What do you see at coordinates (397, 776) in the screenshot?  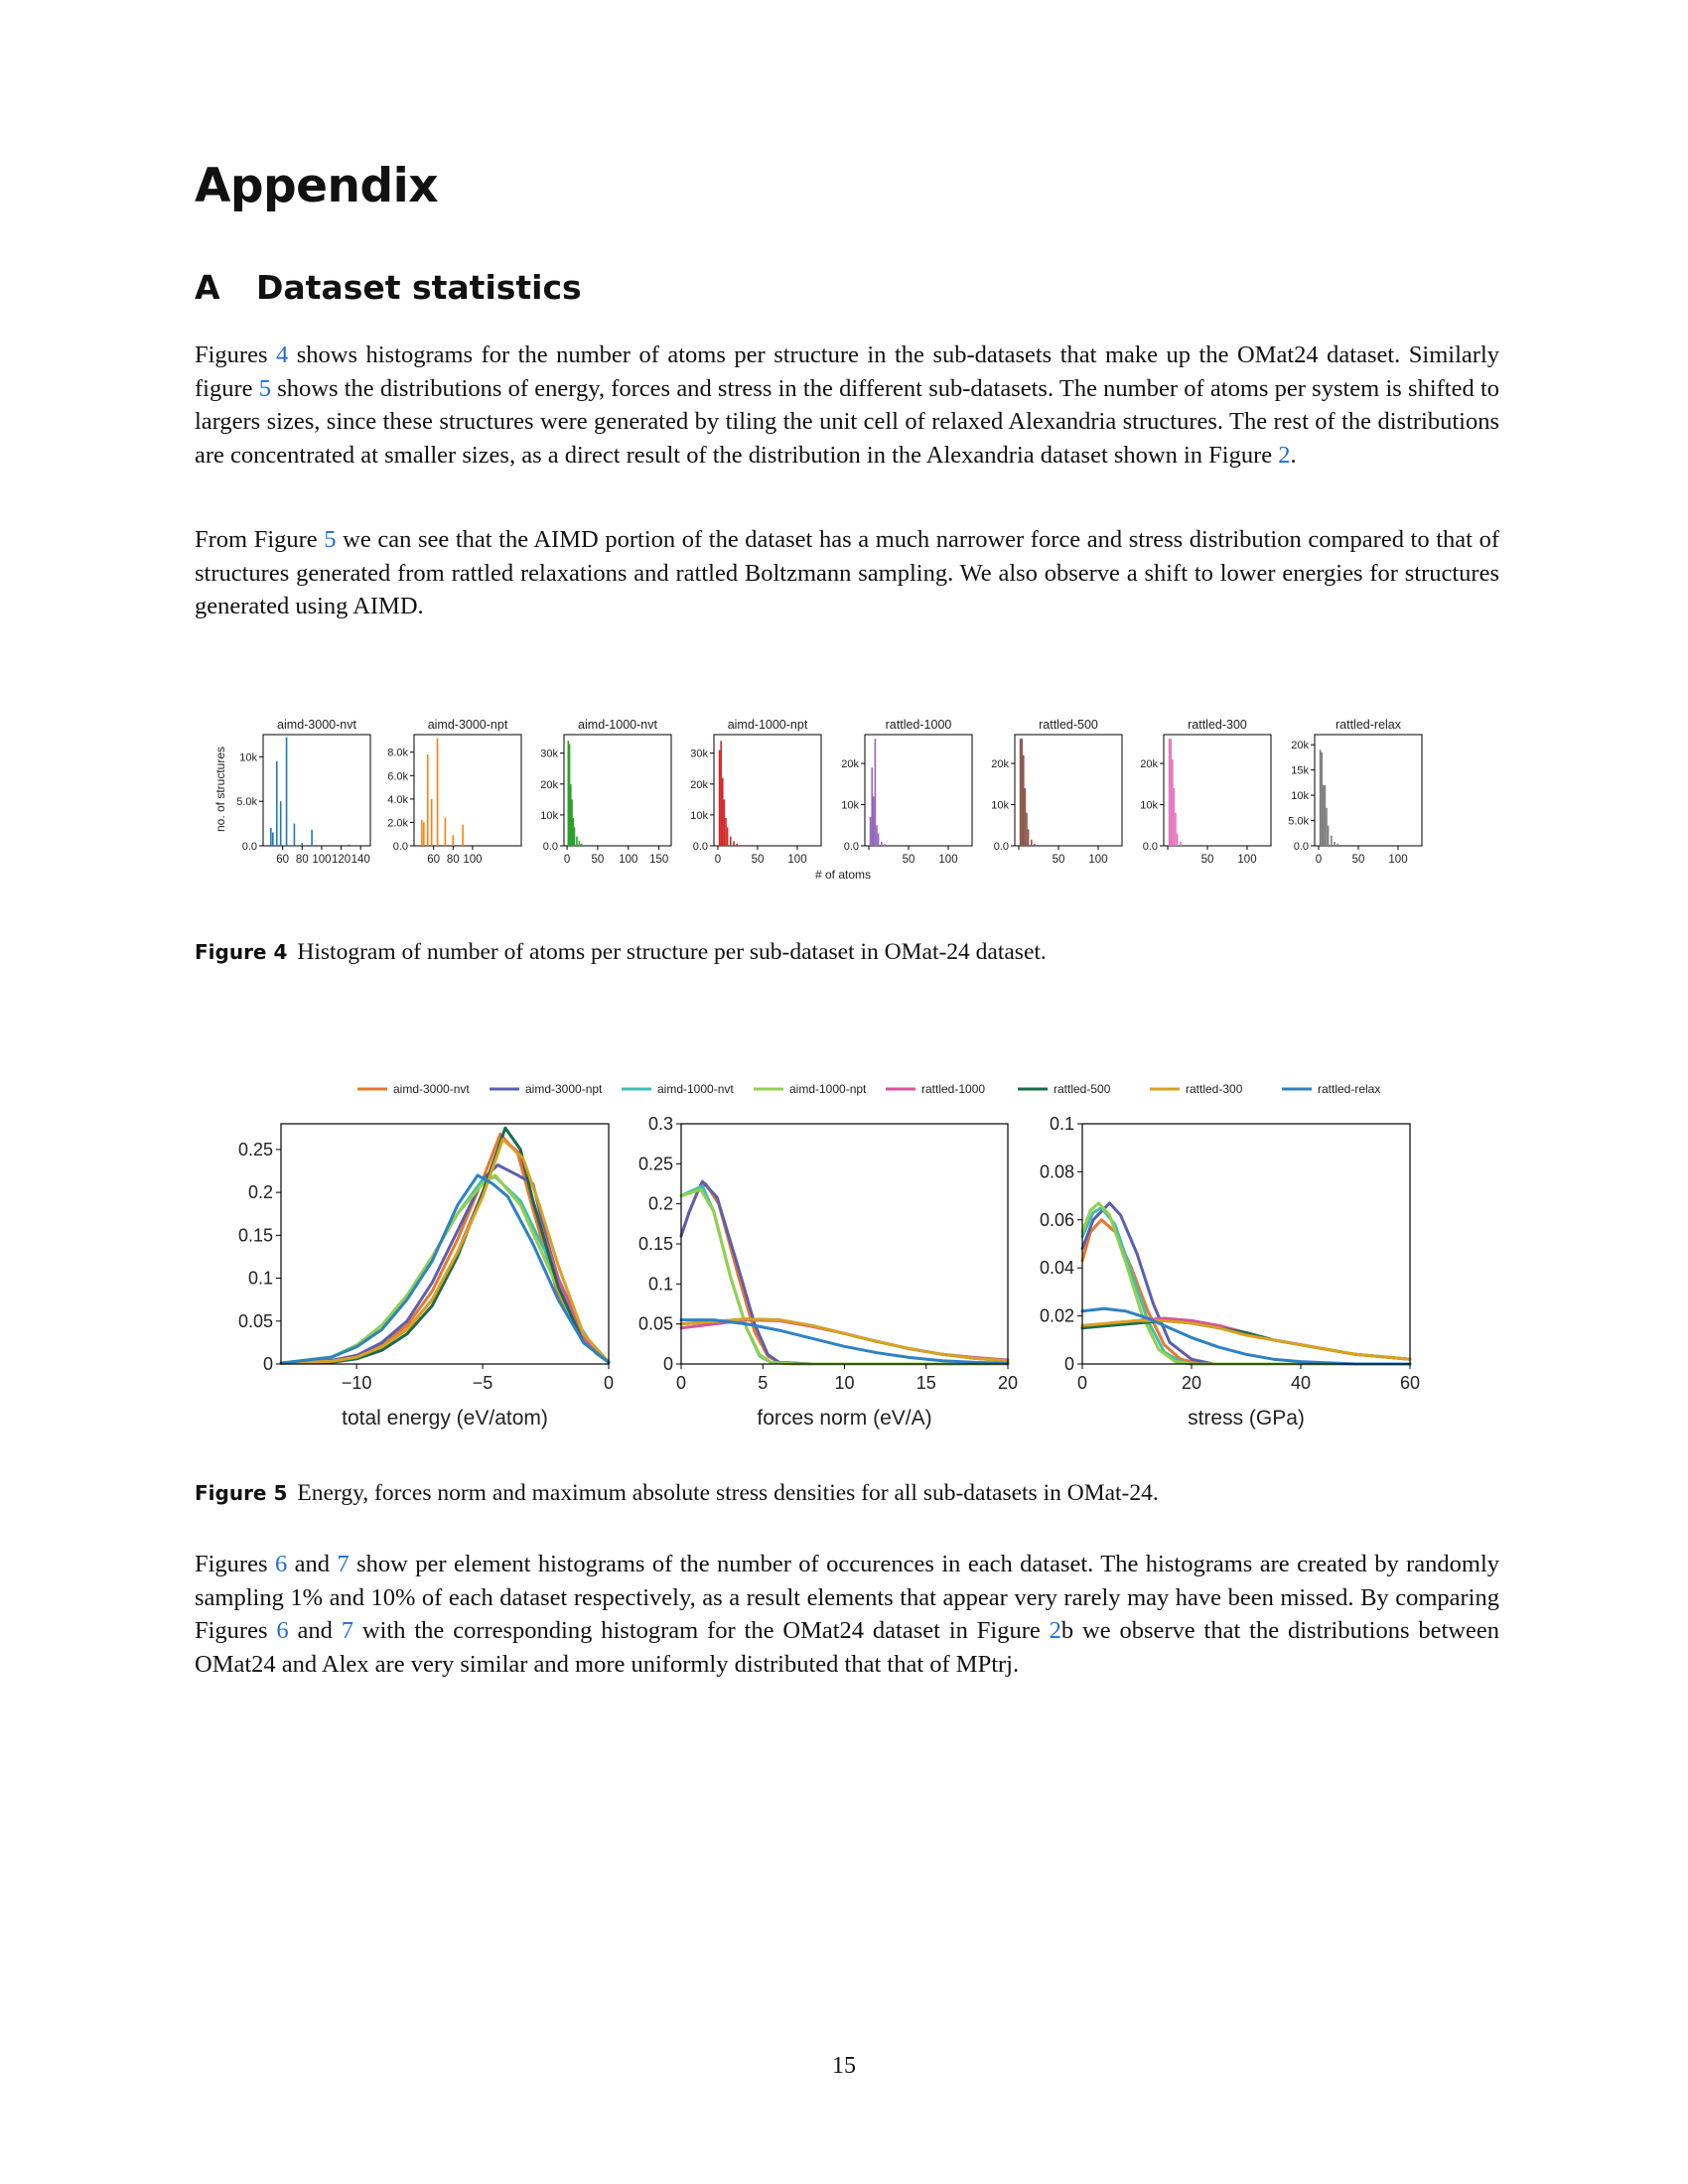 I see `y-tick-label: 6.0k` at bounding box center [397, 776].